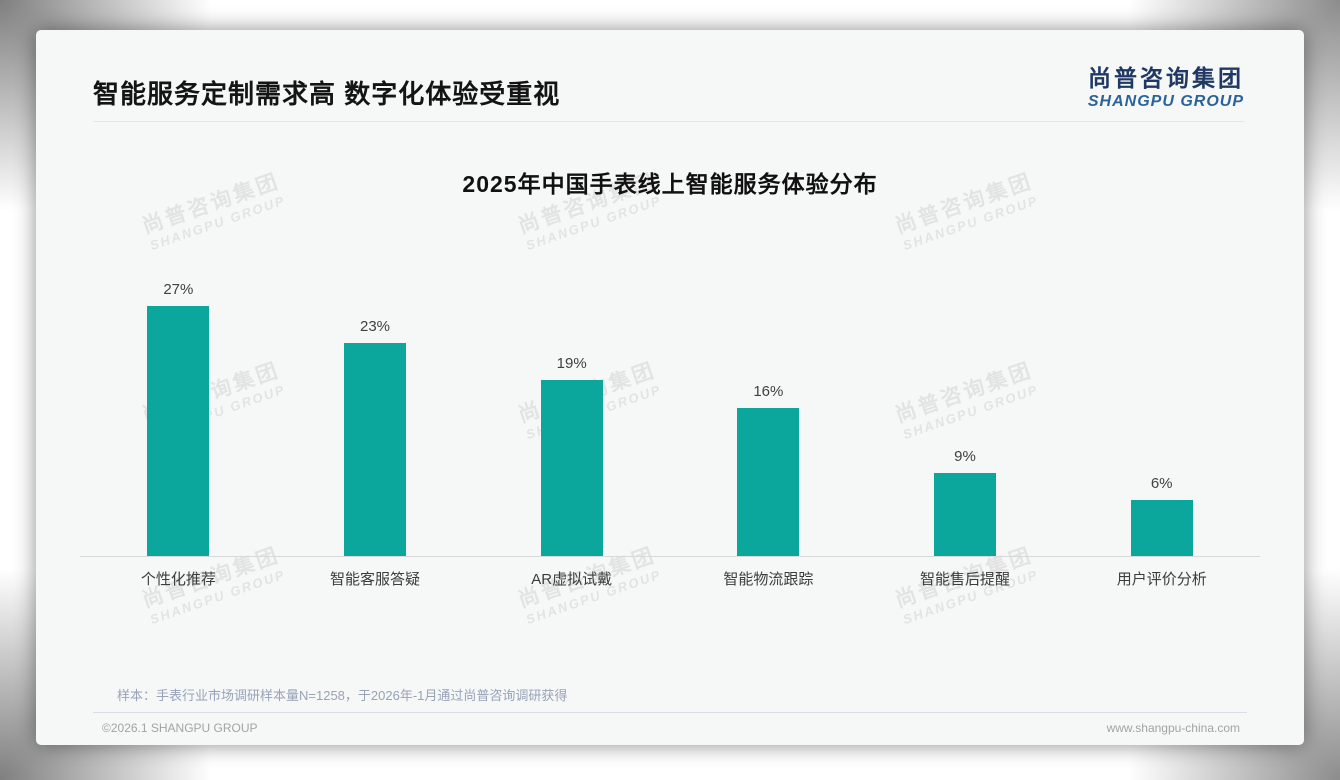 This screenshot has height=780, width=1340. I want to click on company-logo: 尚普咨询集团 SHANGPU GROUP, so click(1166, 87).